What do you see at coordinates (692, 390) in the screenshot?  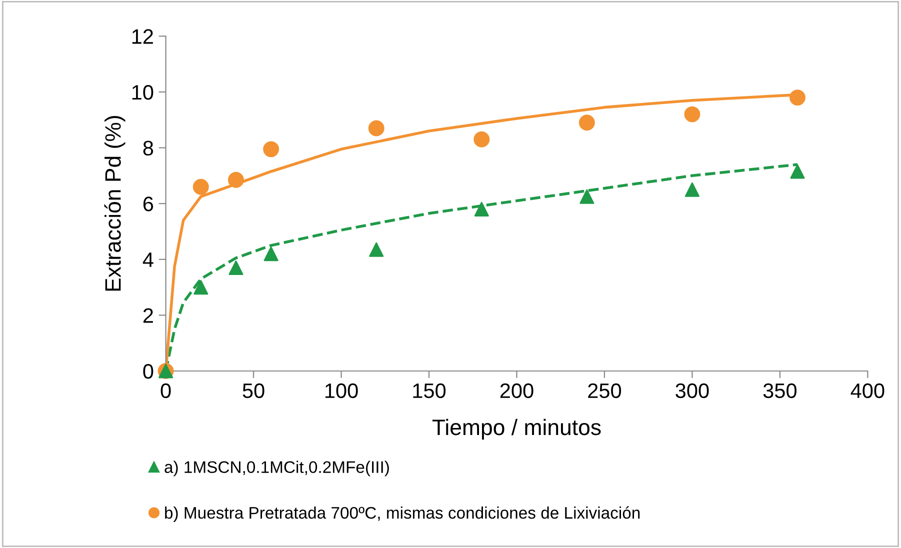 I see `x-tick-label: 300` at bounding box center [692, 390].